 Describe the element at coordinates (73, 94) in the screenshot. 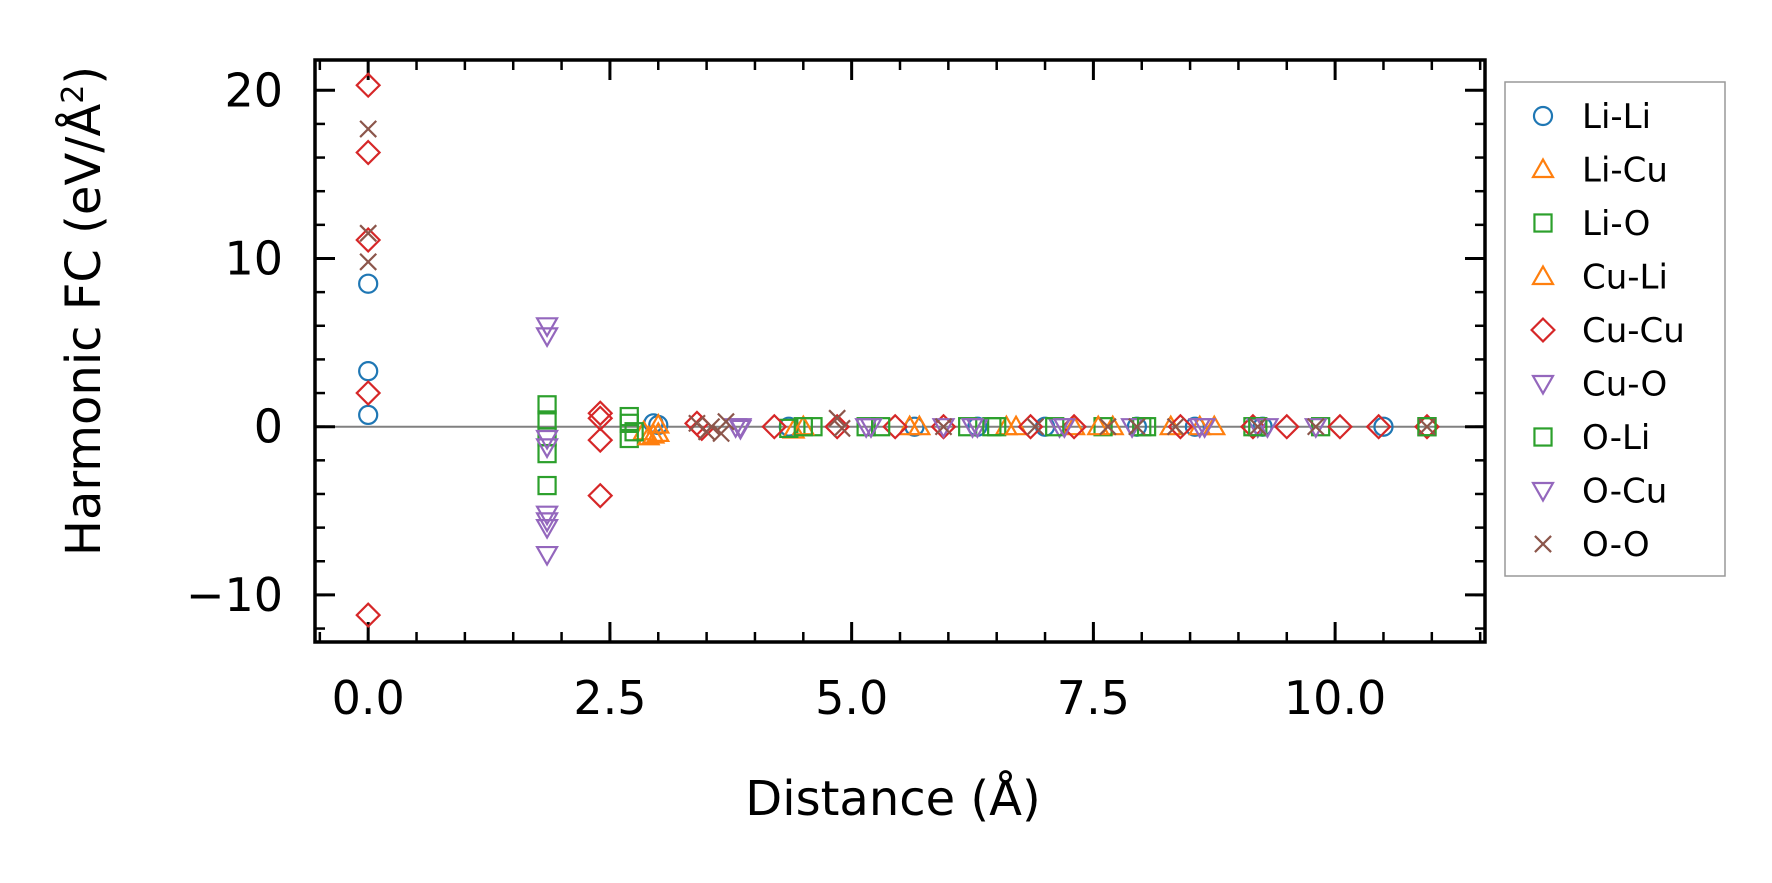

I see `y-axis-label-sup: 2` at that location.